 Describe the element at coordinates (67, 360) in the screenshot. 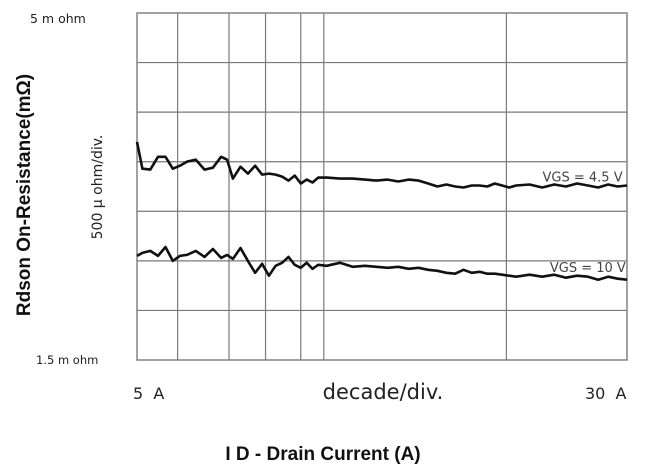

I see `y-tick-label-bottom: 1.5 m ohm` at that location.